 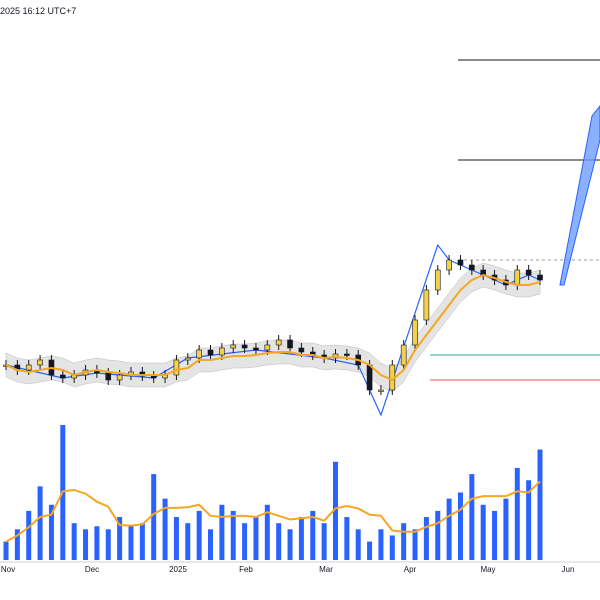 What do you see at coordinates (92, 569) in the screenshot?
I see `x-tick-label: Dec` at bounding box center [92, 569].